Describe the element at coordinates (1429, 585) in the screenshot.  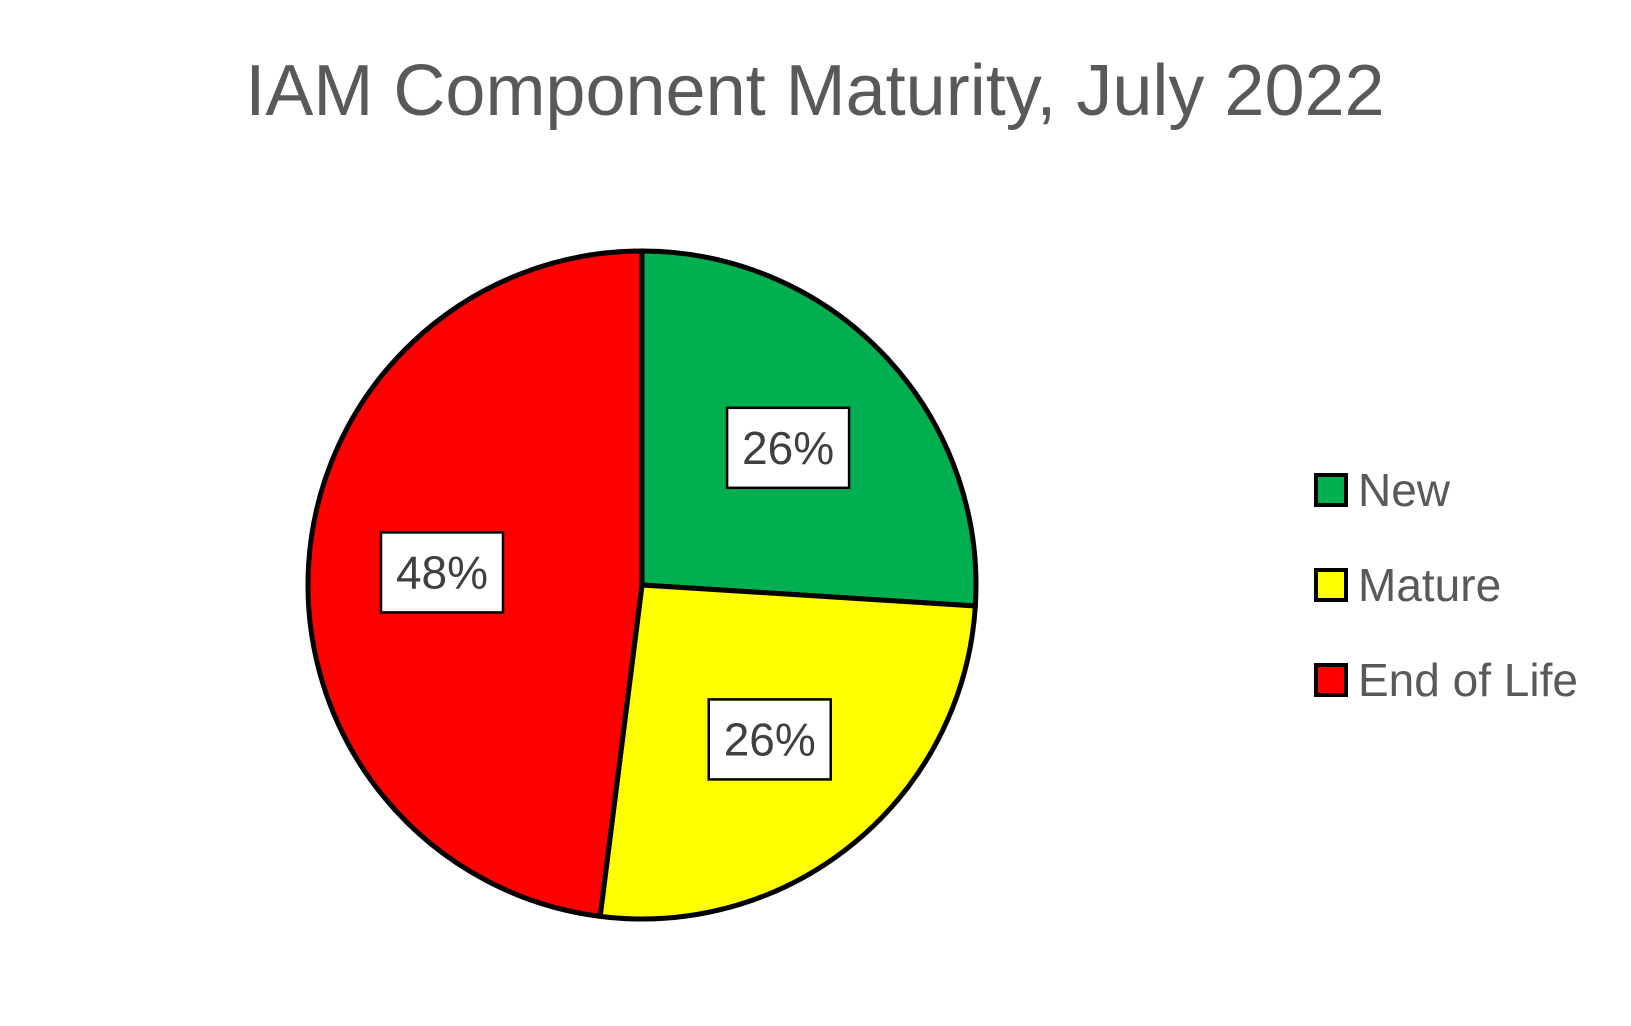
I see `legend-label: Mature` at that location.